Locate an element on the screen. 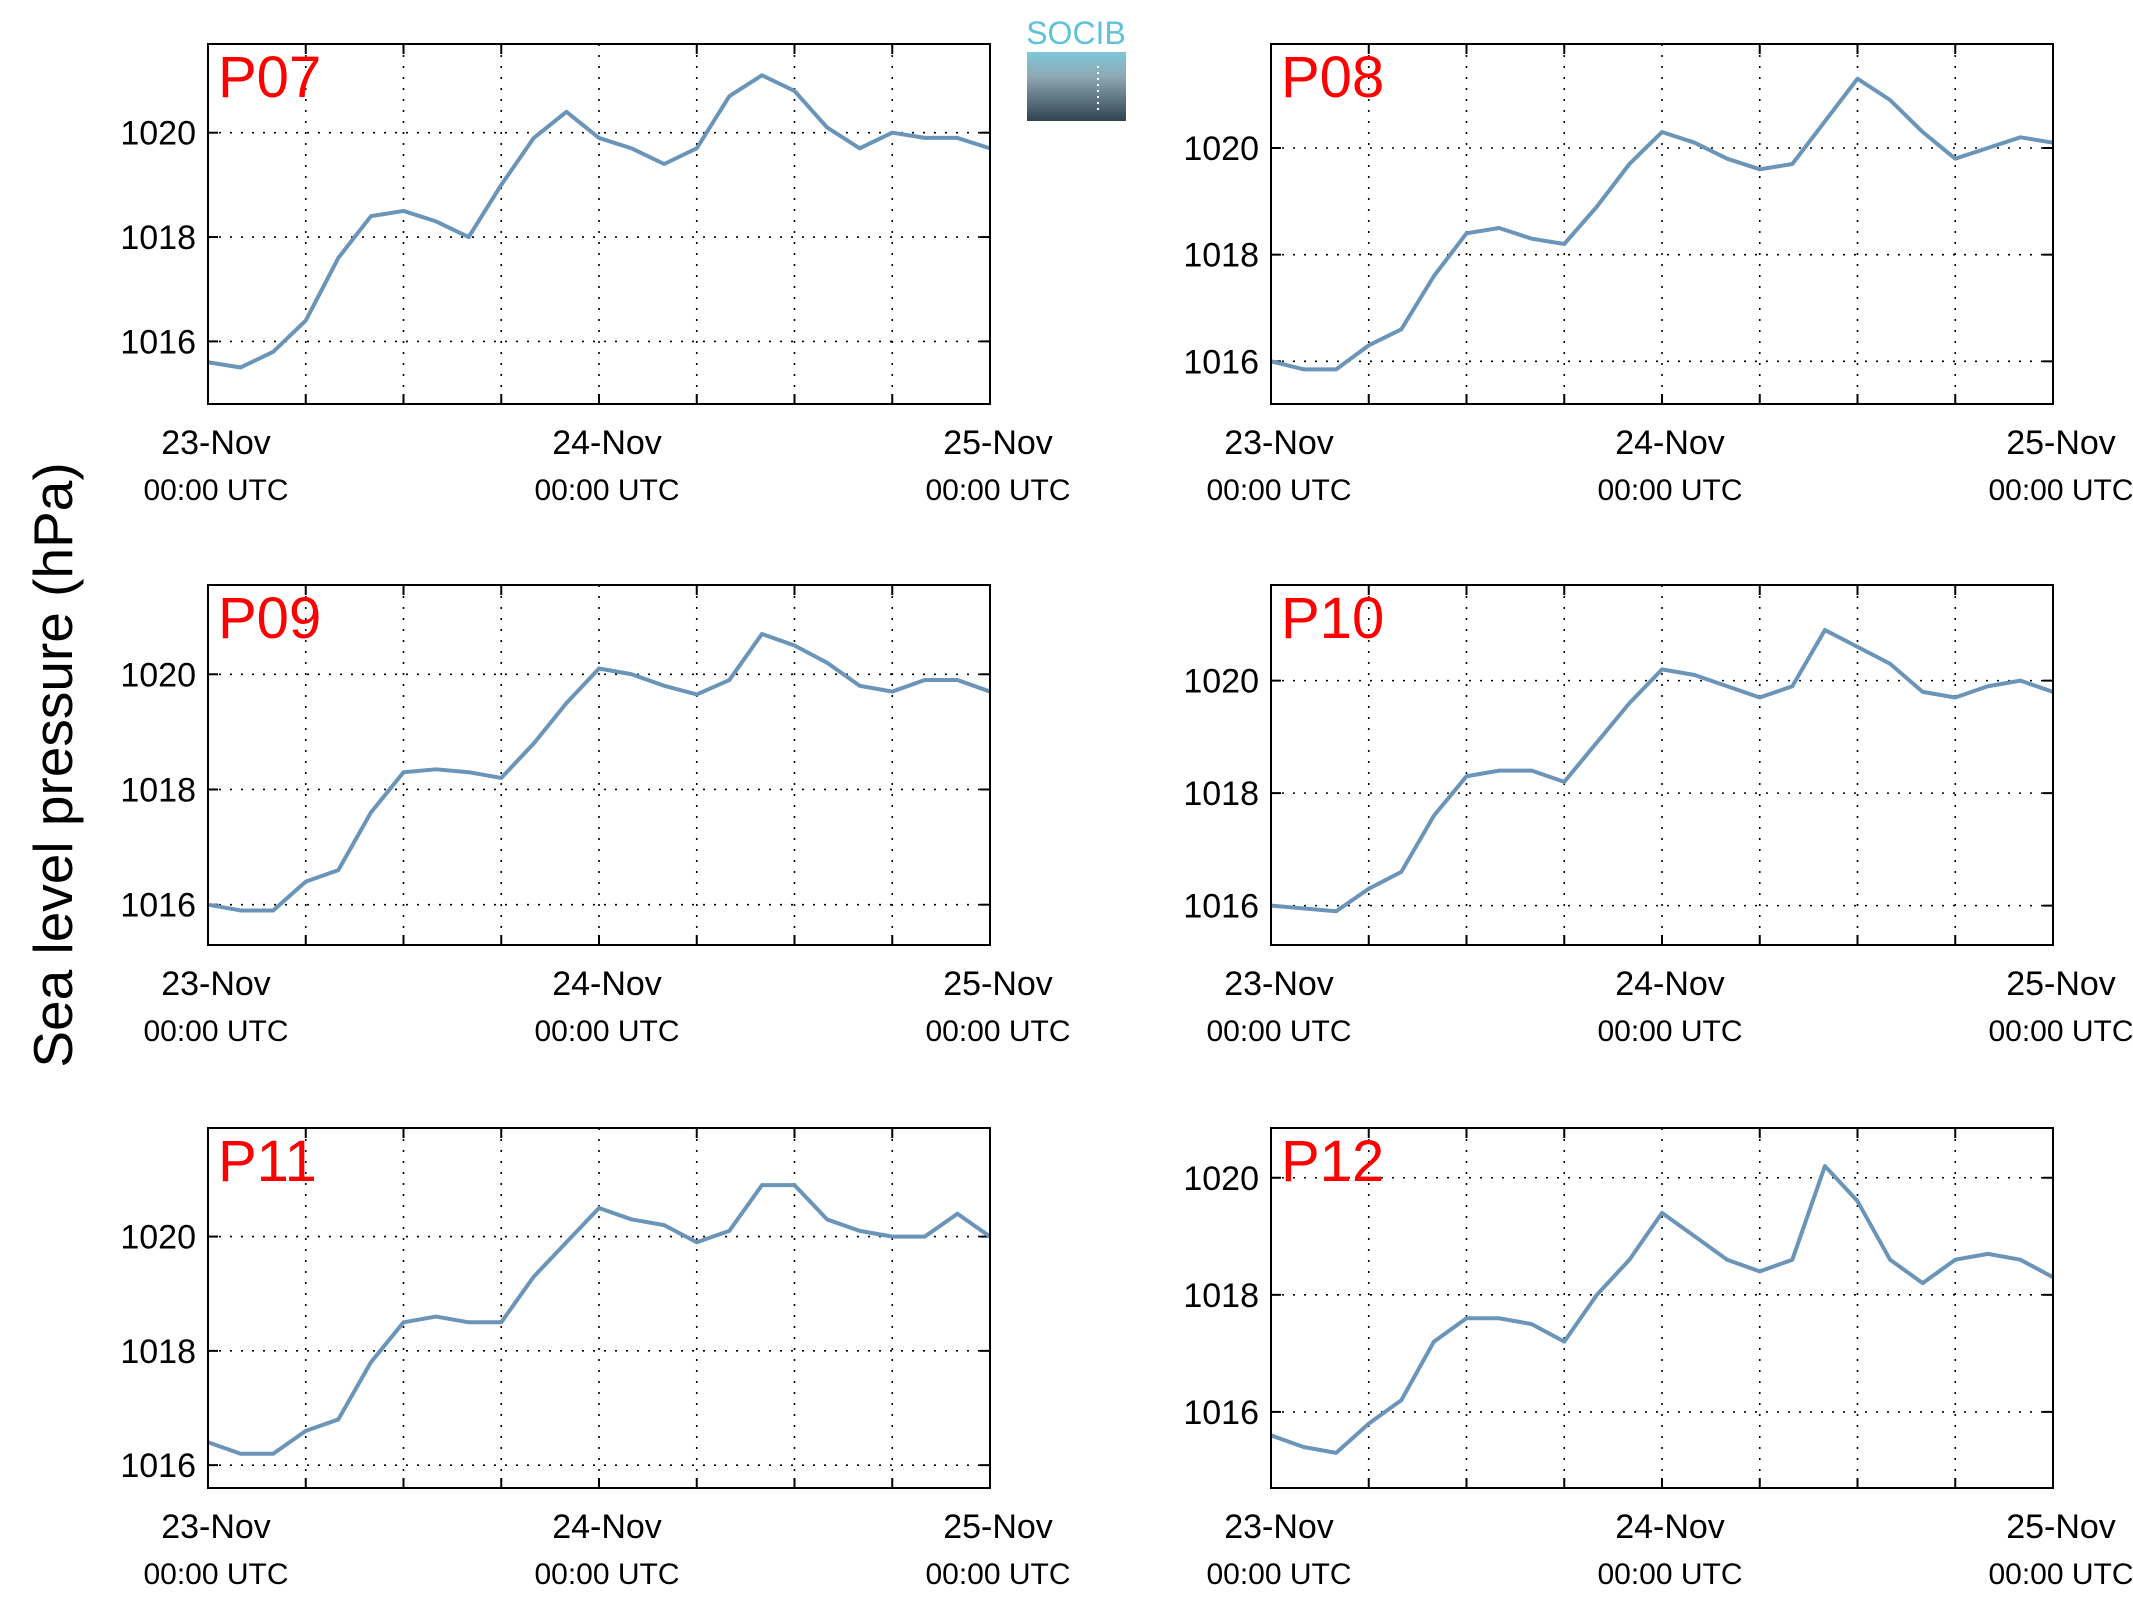 Image resolution: width=2133 pixels, height=1608 pixels. panel-title: P07 is located at coordinates (269, 77).